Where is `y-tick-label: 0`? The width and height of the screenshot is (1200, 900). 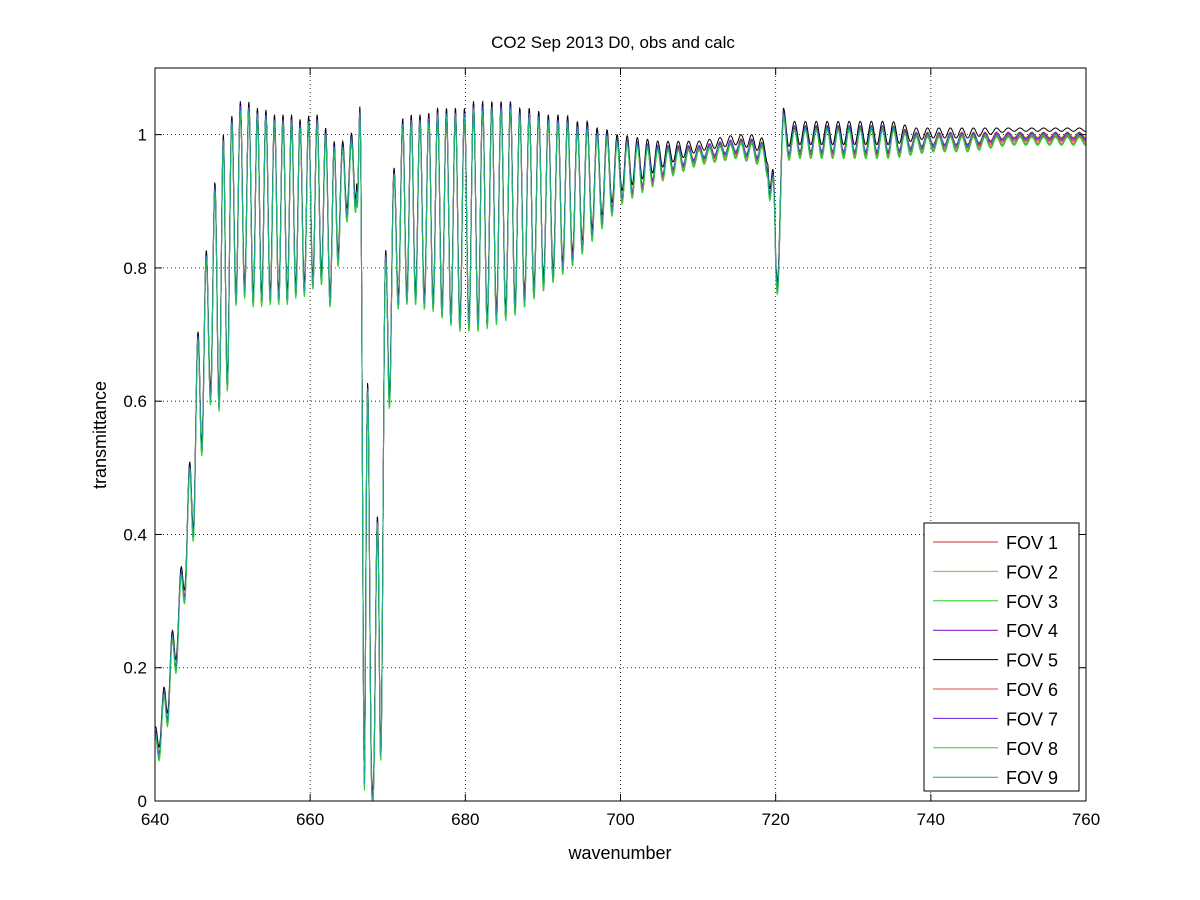 y-tick-label: 0 is located at coordinates (142, 801).